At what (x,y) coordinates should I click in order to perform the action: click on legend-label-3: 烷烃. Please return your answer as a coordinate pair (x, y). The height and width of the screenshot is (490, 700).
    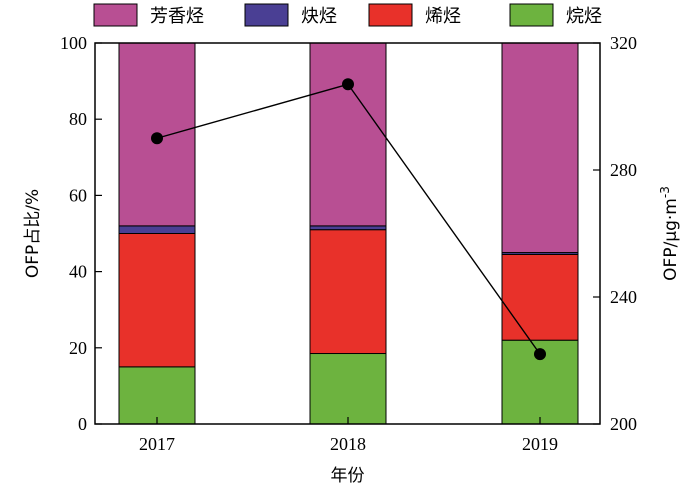
    Looking at the image, I should click on (584, 16).